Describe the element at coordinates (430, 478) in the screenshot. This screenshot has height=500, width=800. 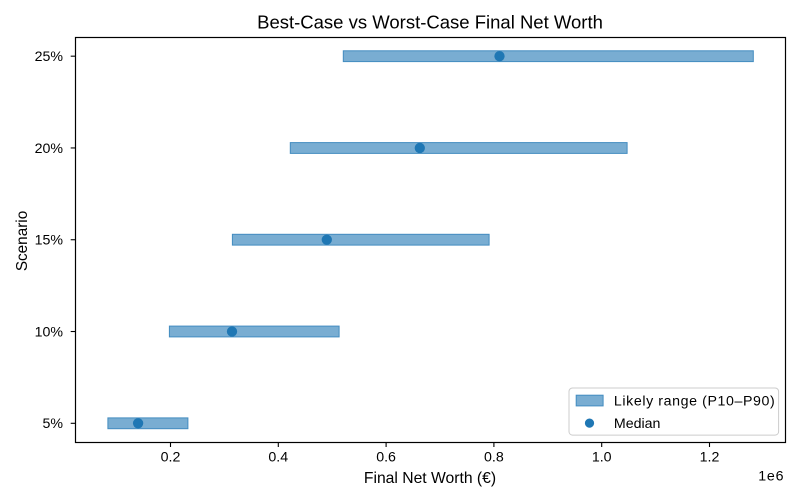
I see `svg-text: Final Net Worth (€)` at that location.